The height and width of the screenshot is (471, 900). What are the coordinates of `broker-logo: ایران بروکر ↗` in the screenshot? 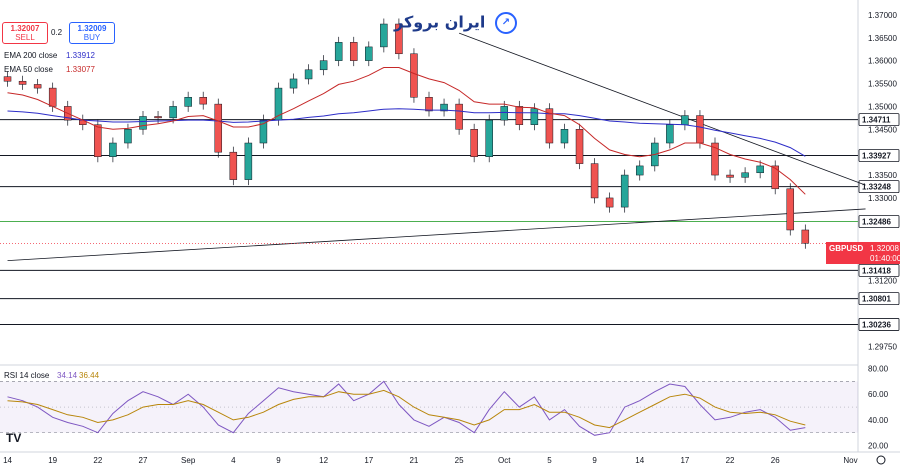 It's located at (455, 23).